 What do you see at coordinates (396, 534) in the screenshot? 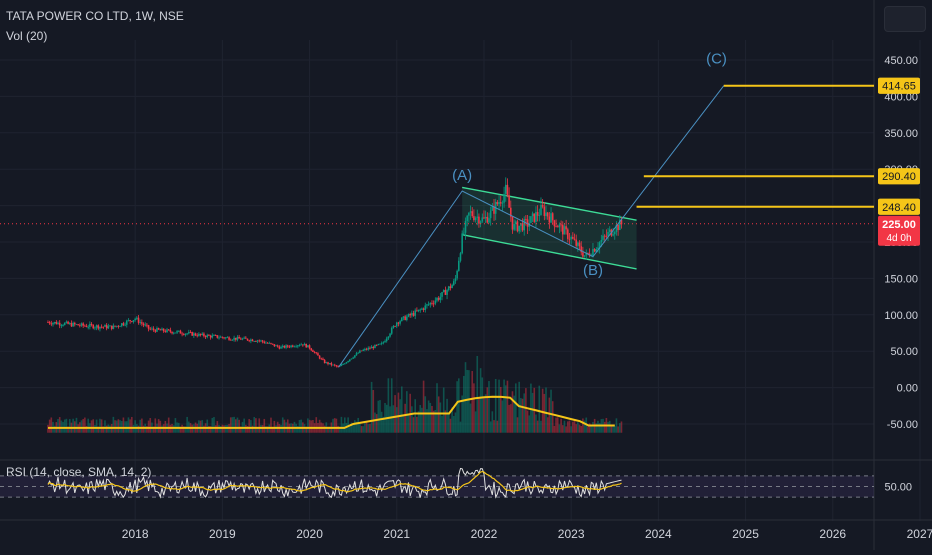
I see `time-axis-label: 2021` at bounding box center [396, 534].